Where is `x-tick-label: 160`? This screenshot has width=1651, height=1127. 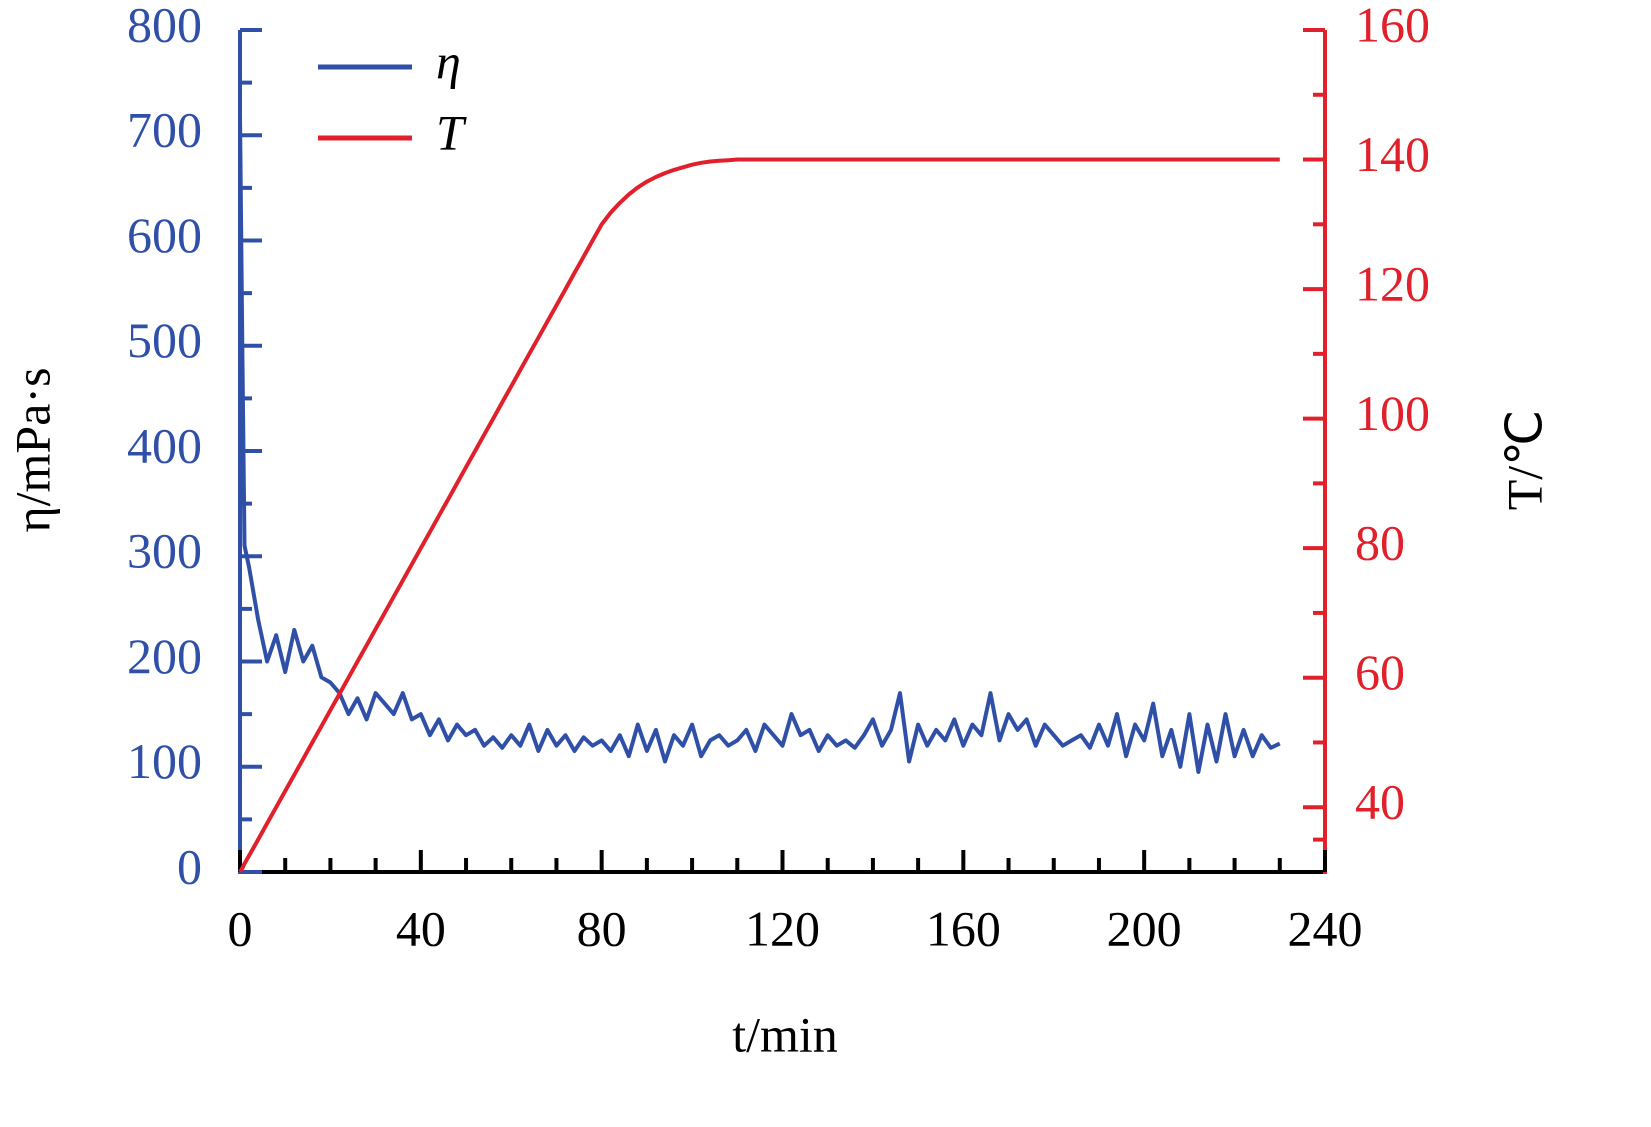
x-tick-label: 160 is located at coordinates (963, 928).